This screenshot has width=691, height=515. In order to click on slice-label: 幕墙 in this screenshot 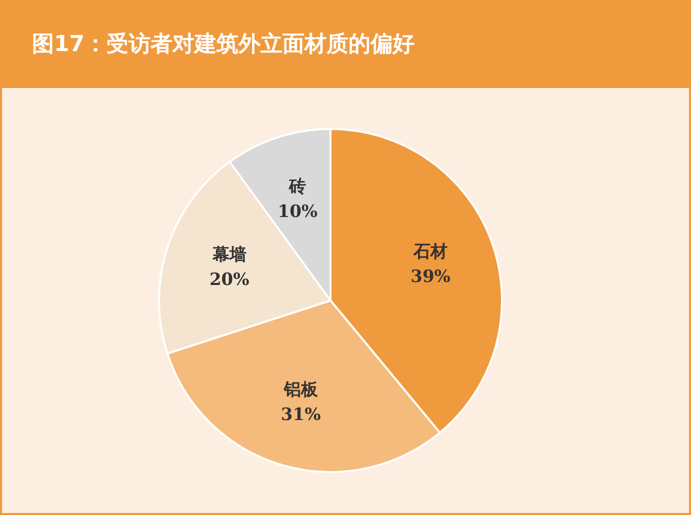, I will do `click(228, 255)`.